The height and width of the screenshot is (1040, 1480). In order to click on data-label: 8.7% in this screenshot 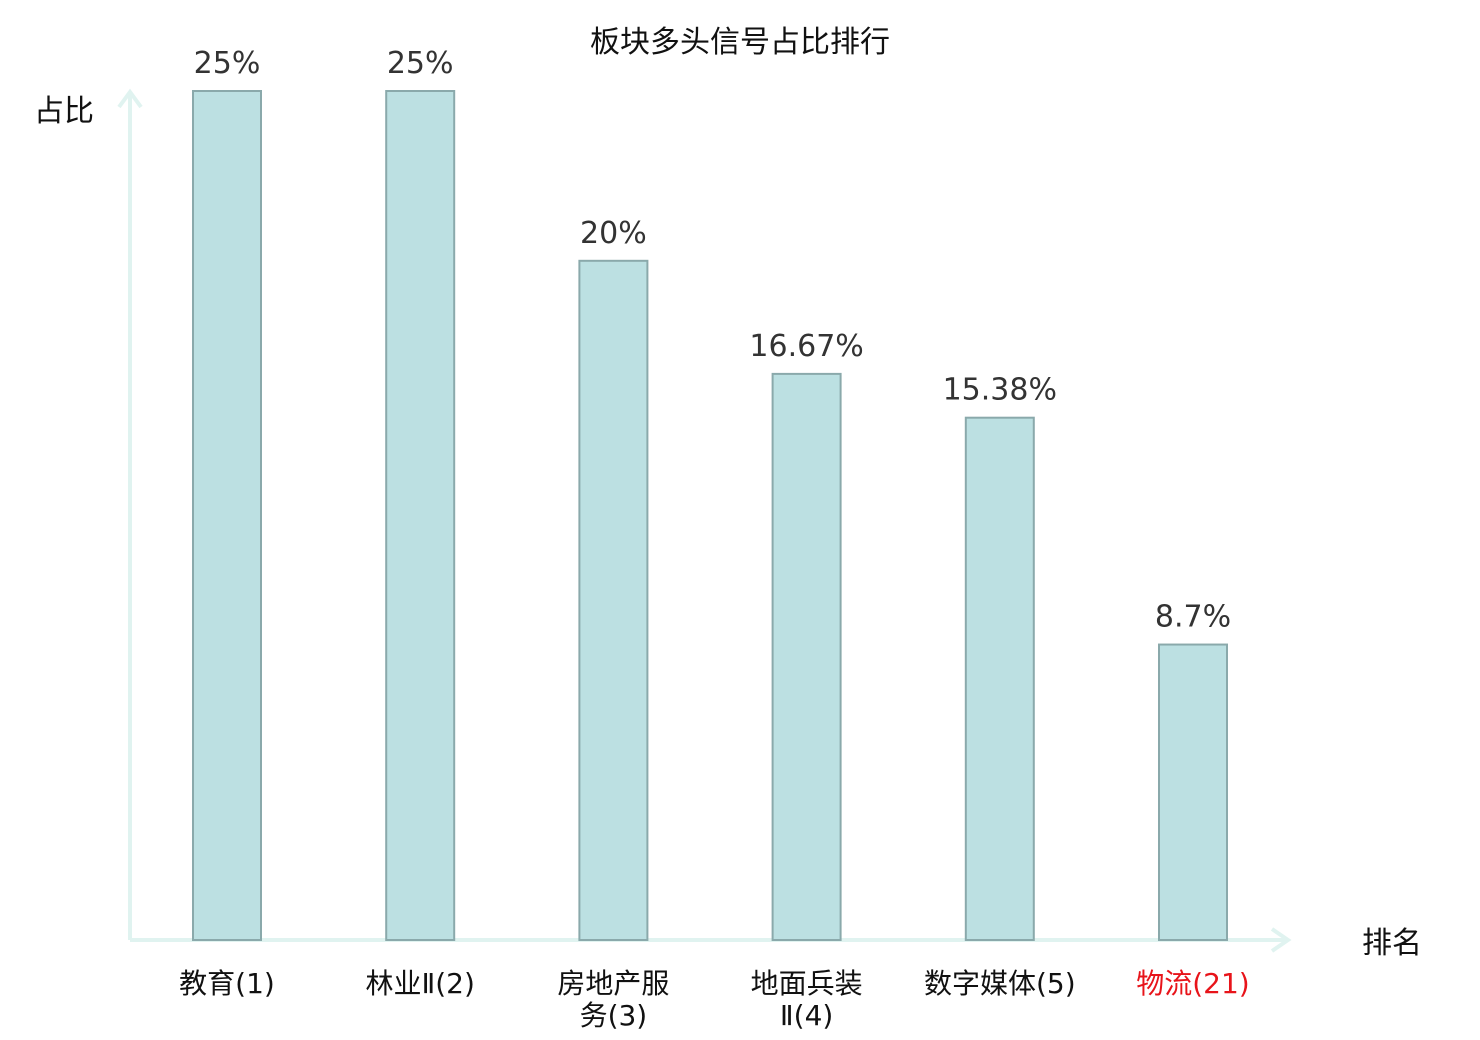, I will do `click(1193, 617)`.